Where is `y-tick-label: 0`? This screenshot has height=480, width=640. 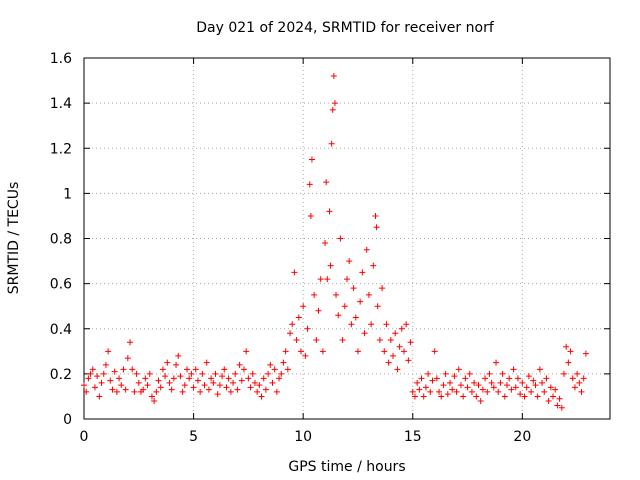 y-tick-label: 0 is located at coordinates (67, 420).